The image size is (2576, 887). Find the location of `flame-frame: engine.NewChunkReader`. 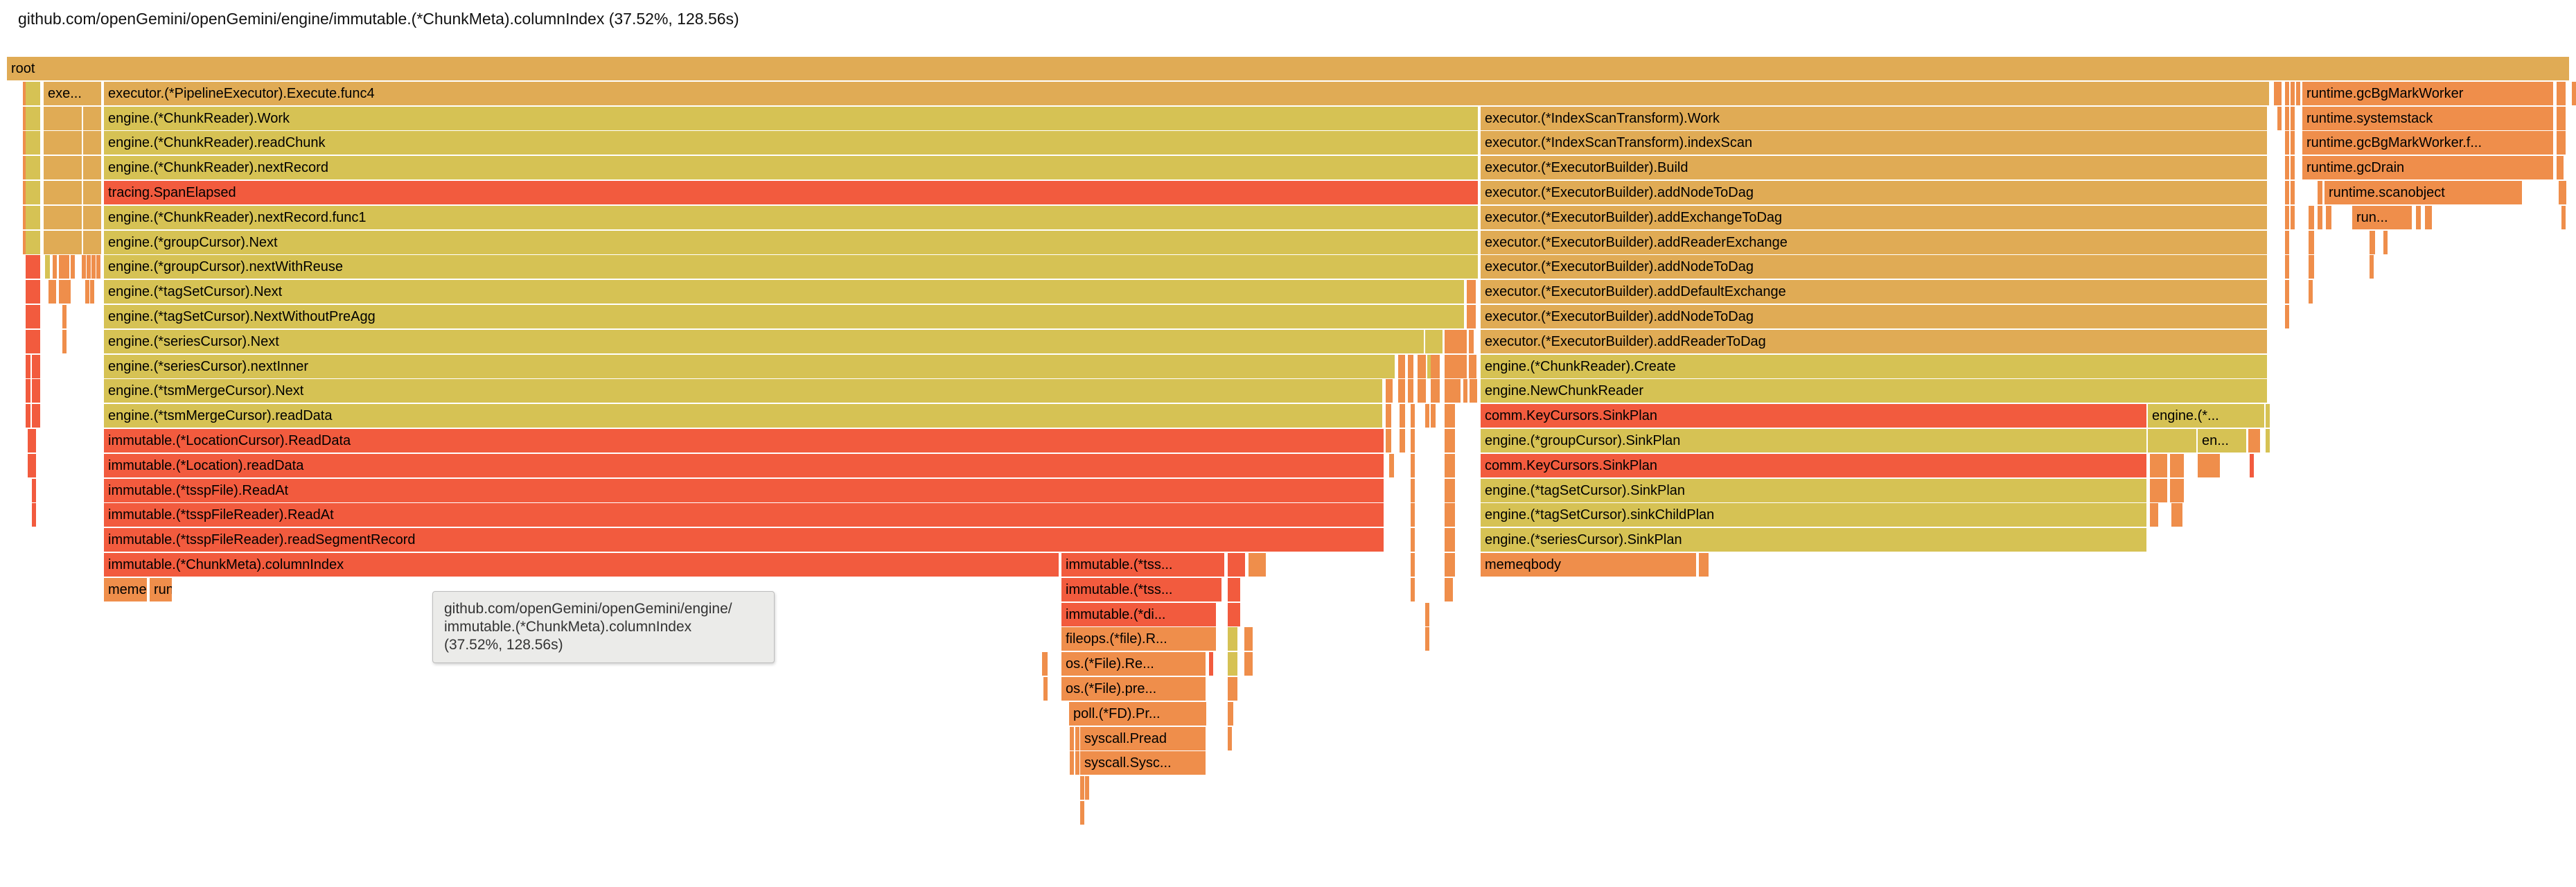

flame-frame: engine.NewChunkReader is located at coordinates (1874, 391).